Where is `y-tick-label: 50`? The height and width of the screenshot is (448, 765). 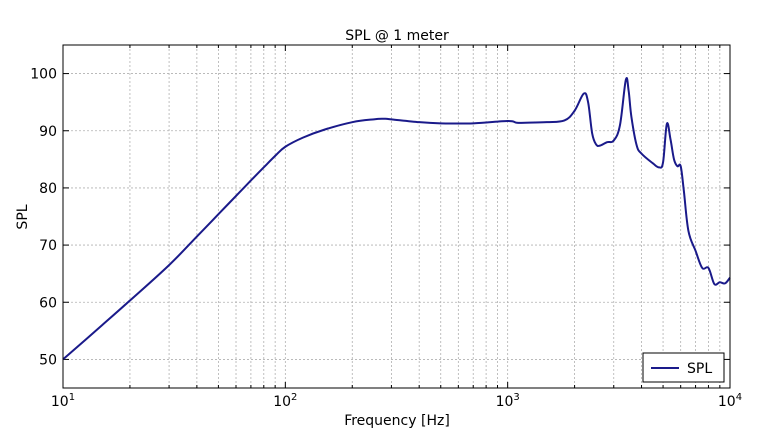 y-tick-label: 50 is located at coordinates (48, 360).